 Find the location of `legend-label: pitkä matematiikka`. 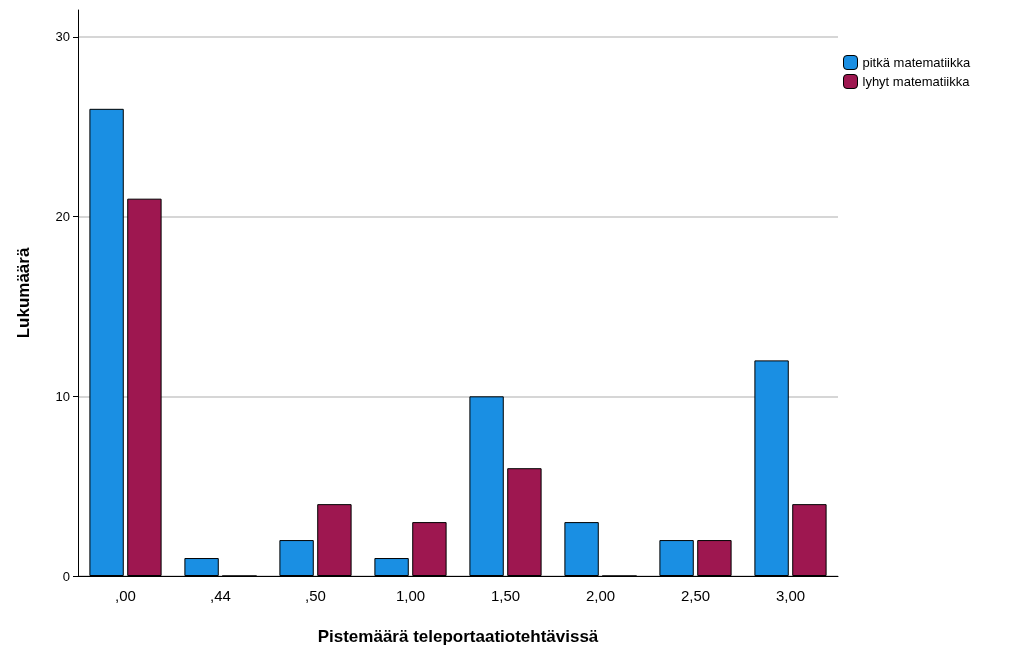

legend-label: pitkä matematiikka is located at coordinates (916, 62).